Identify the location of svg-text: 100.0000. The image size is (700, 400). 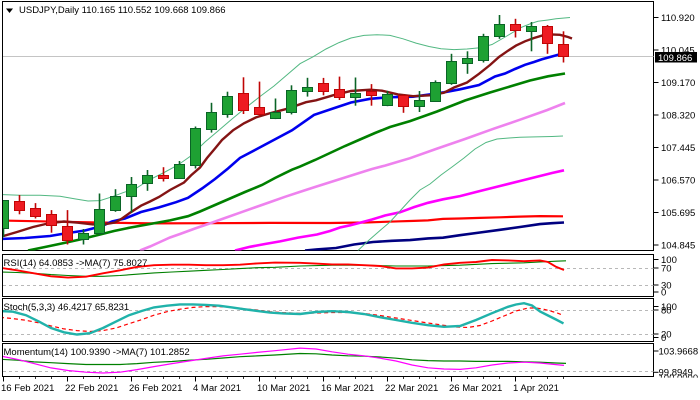
(679, 378).